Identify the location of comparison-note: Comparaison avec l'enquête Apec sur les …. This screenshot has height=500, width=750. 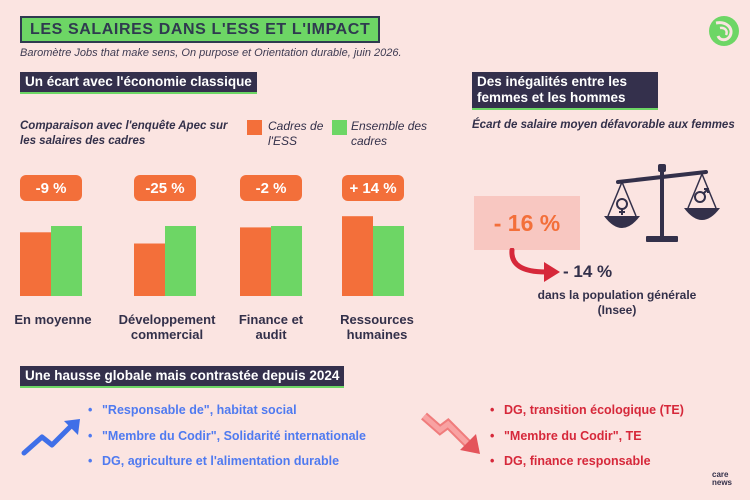
(124, 133).